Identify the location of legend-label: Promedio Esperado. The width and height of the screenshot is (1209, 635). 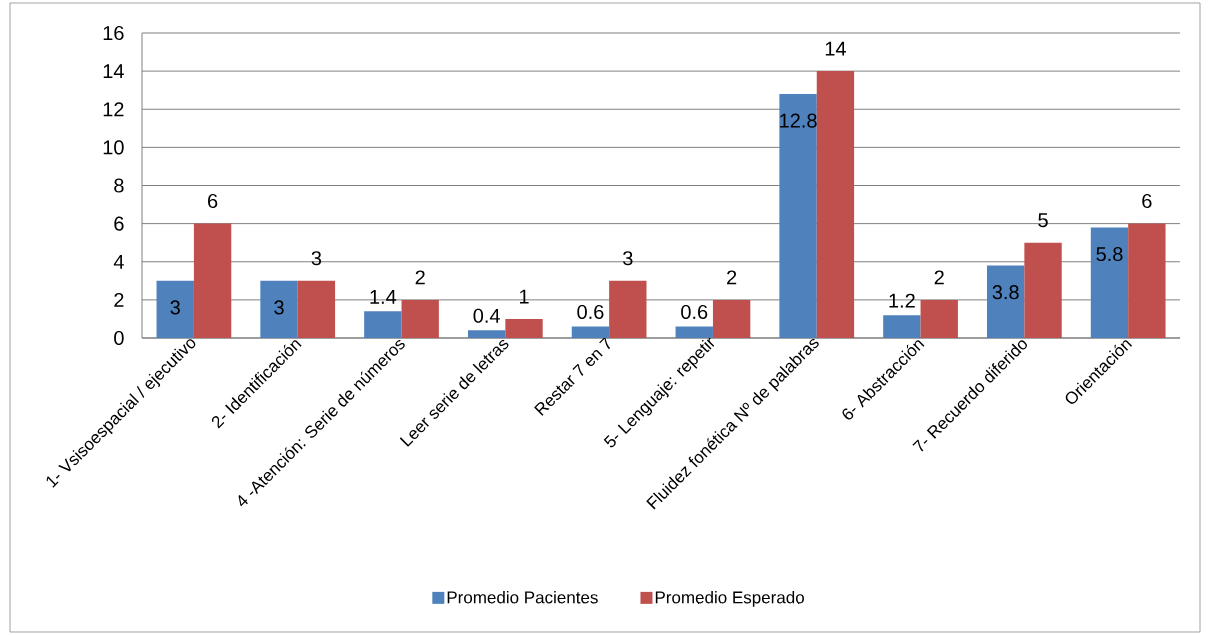
(729, 598).